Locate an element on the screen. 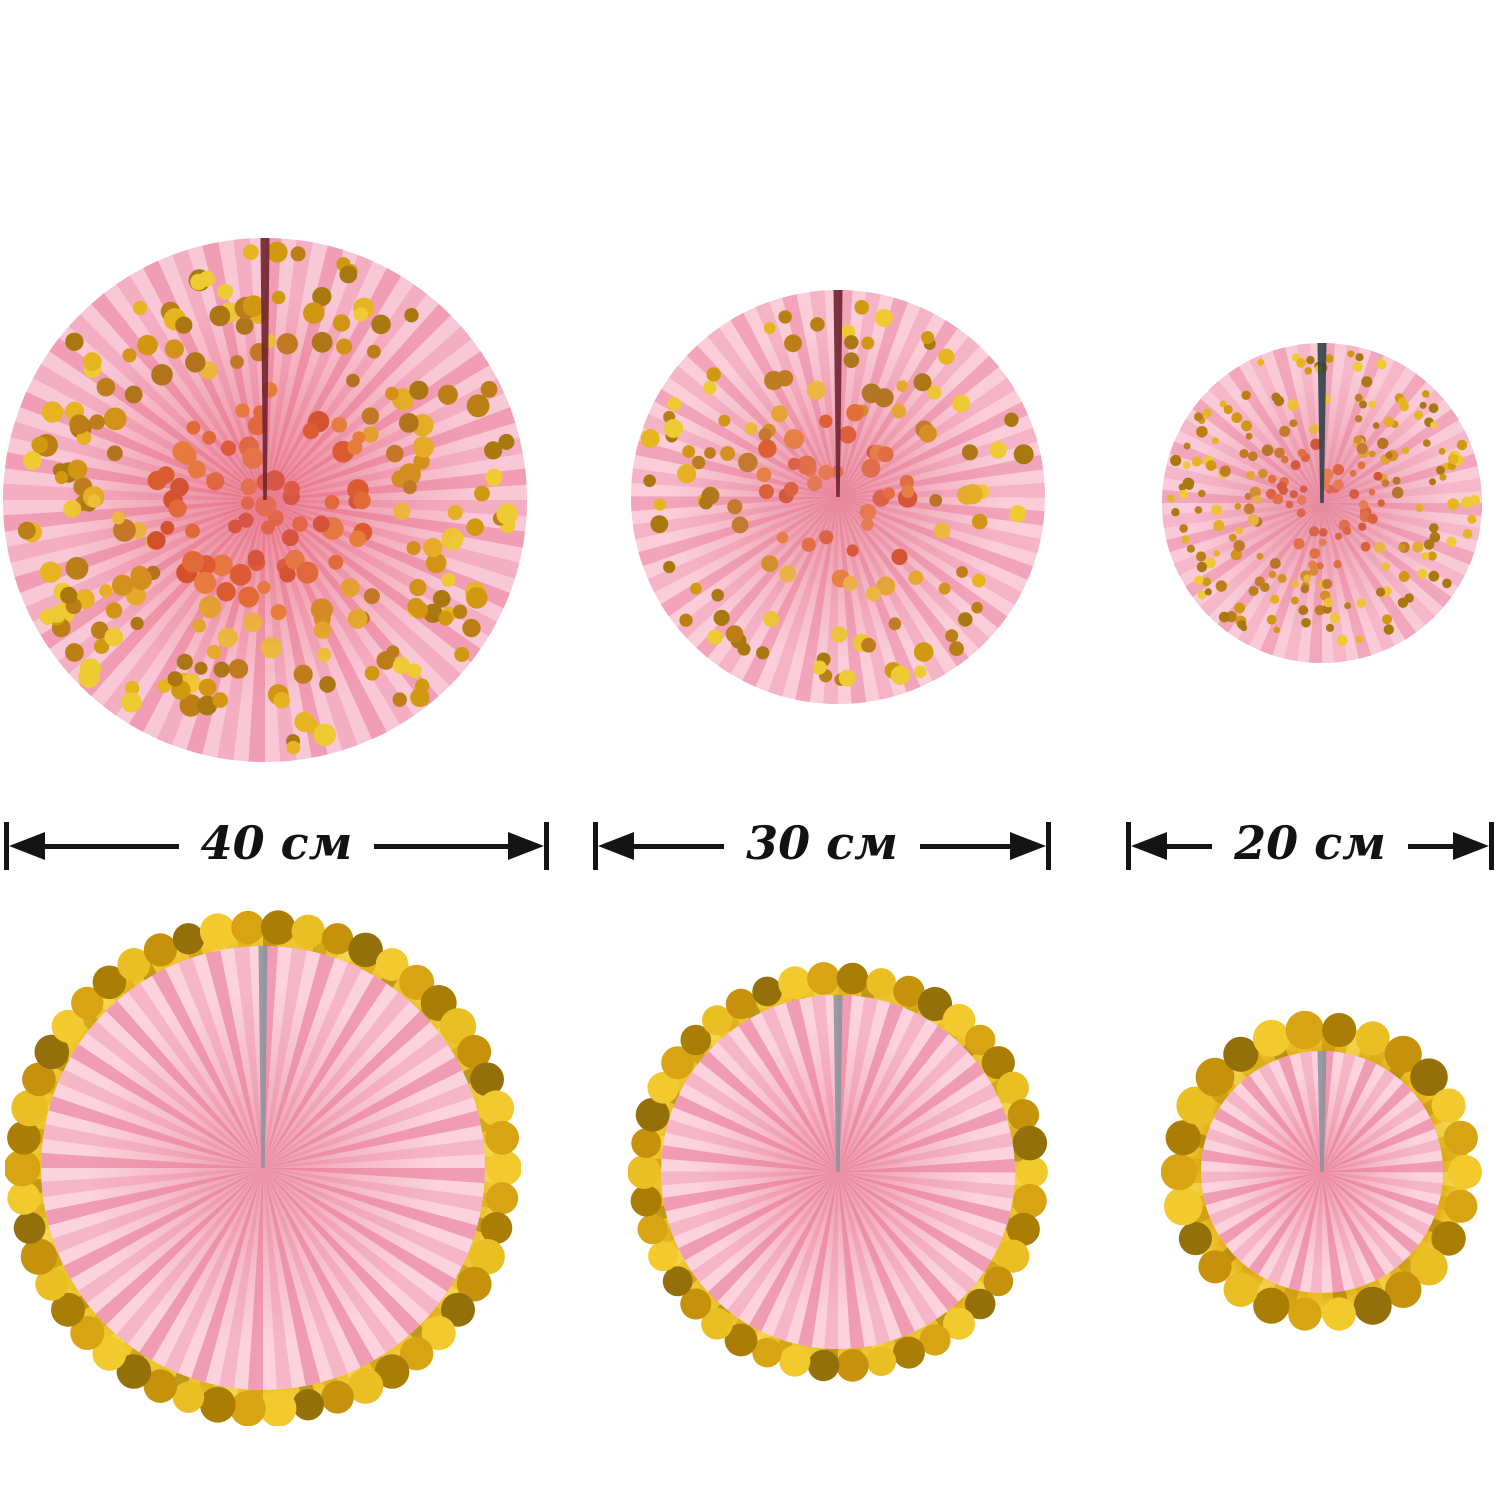  dimension-arrow-30cm: 30 см is located at coordinates (822, 846).